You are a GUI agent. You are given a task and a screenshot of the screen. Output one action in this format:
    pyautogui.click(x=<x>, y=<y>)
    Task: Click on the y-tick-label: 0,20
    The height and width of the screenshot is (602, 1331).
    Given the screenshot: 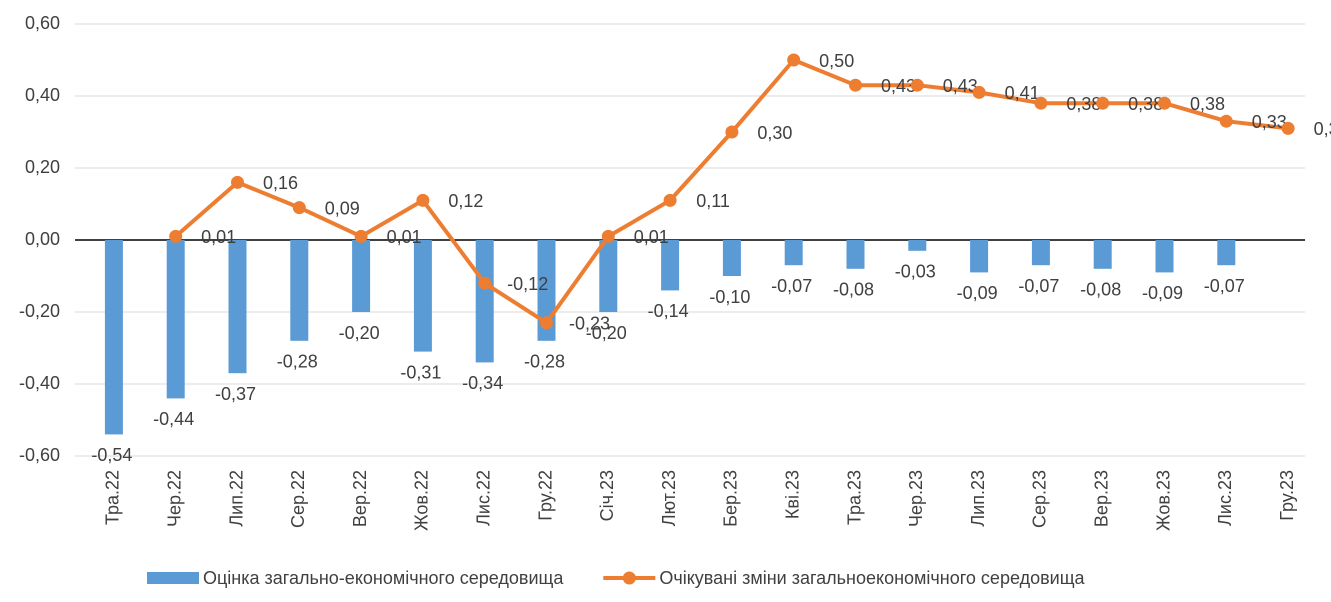 What is the action you would take?
    pyautogui.click(x=42, y=167)
    